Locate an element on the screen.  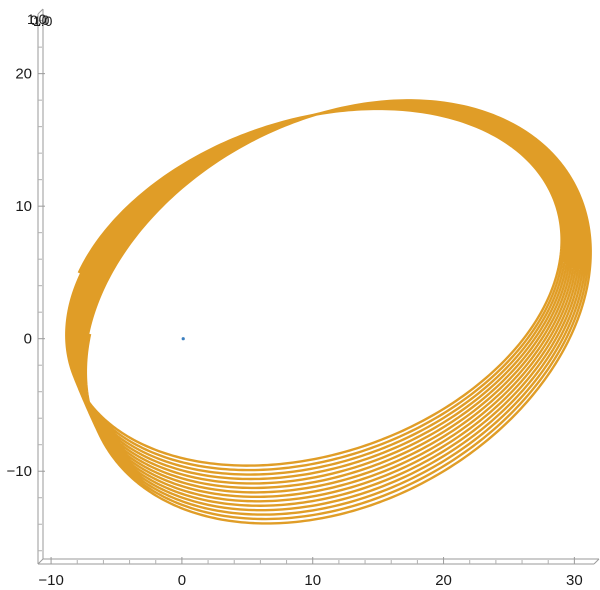
x-tick-label: 0 is located at coordinates (182, 580).